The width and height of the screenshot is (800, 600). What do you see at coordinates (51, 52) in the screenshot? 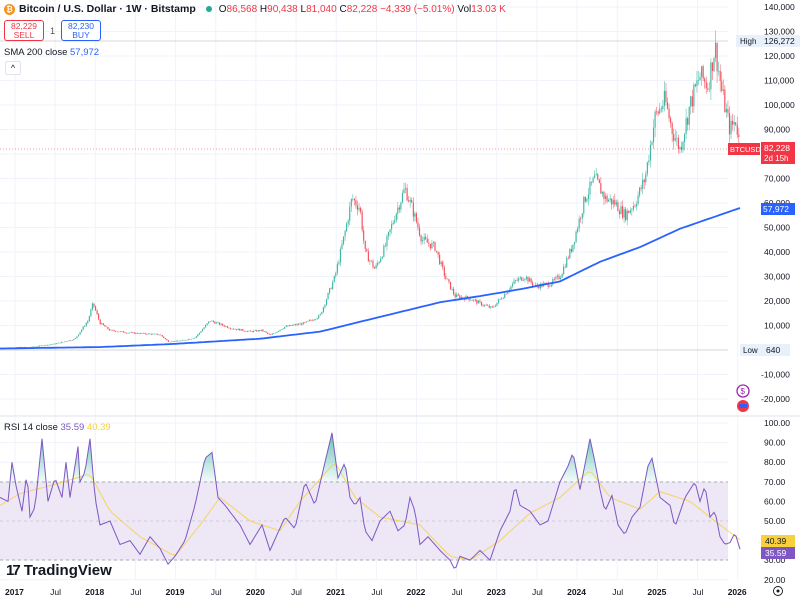
I see `sma-legend: SMA 200 close 57,972` at bounding box center [51, 52].